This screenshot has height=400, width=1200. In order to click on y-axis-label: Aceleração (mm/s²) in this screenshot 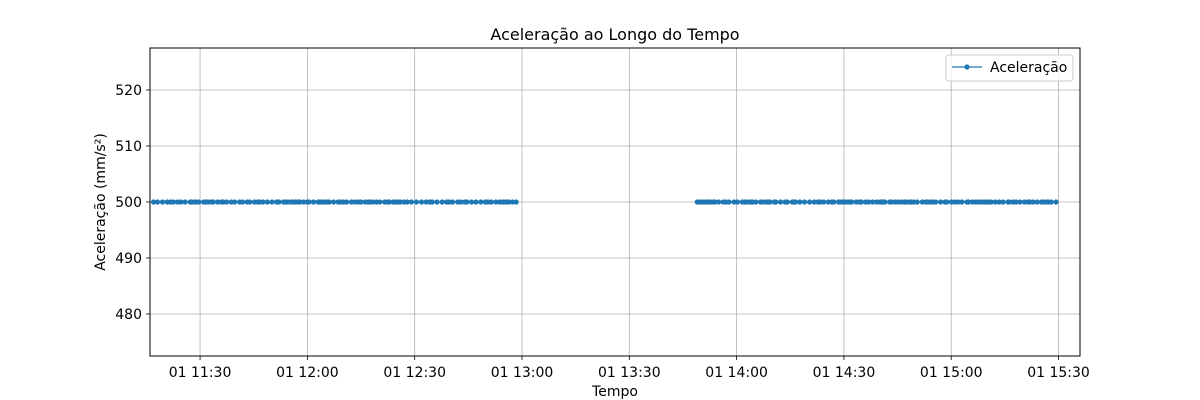, I will do `click(101, 202)`.